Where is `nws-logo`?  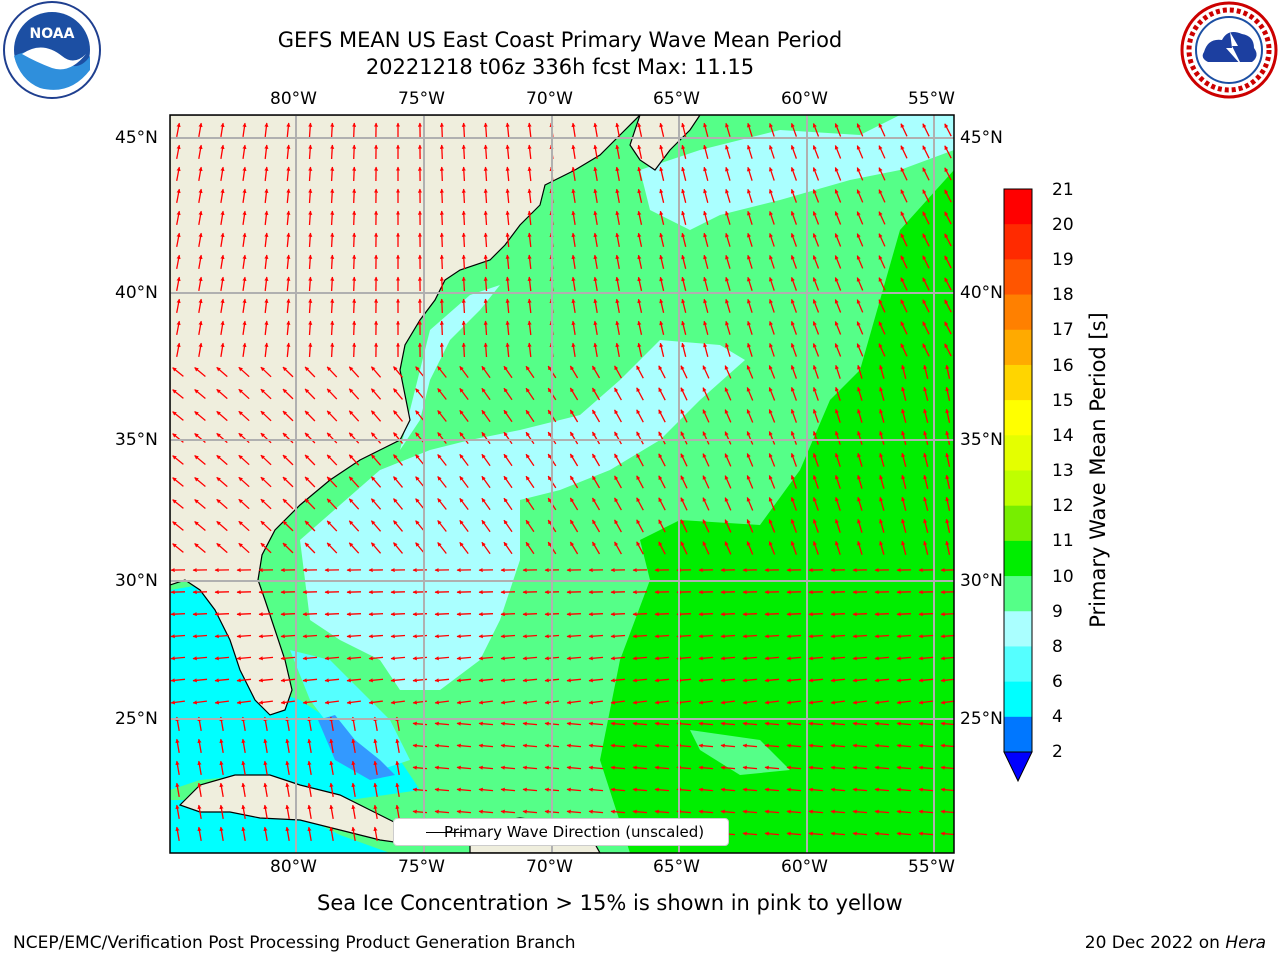 nws-logo is located at coordinates (1229, 50).